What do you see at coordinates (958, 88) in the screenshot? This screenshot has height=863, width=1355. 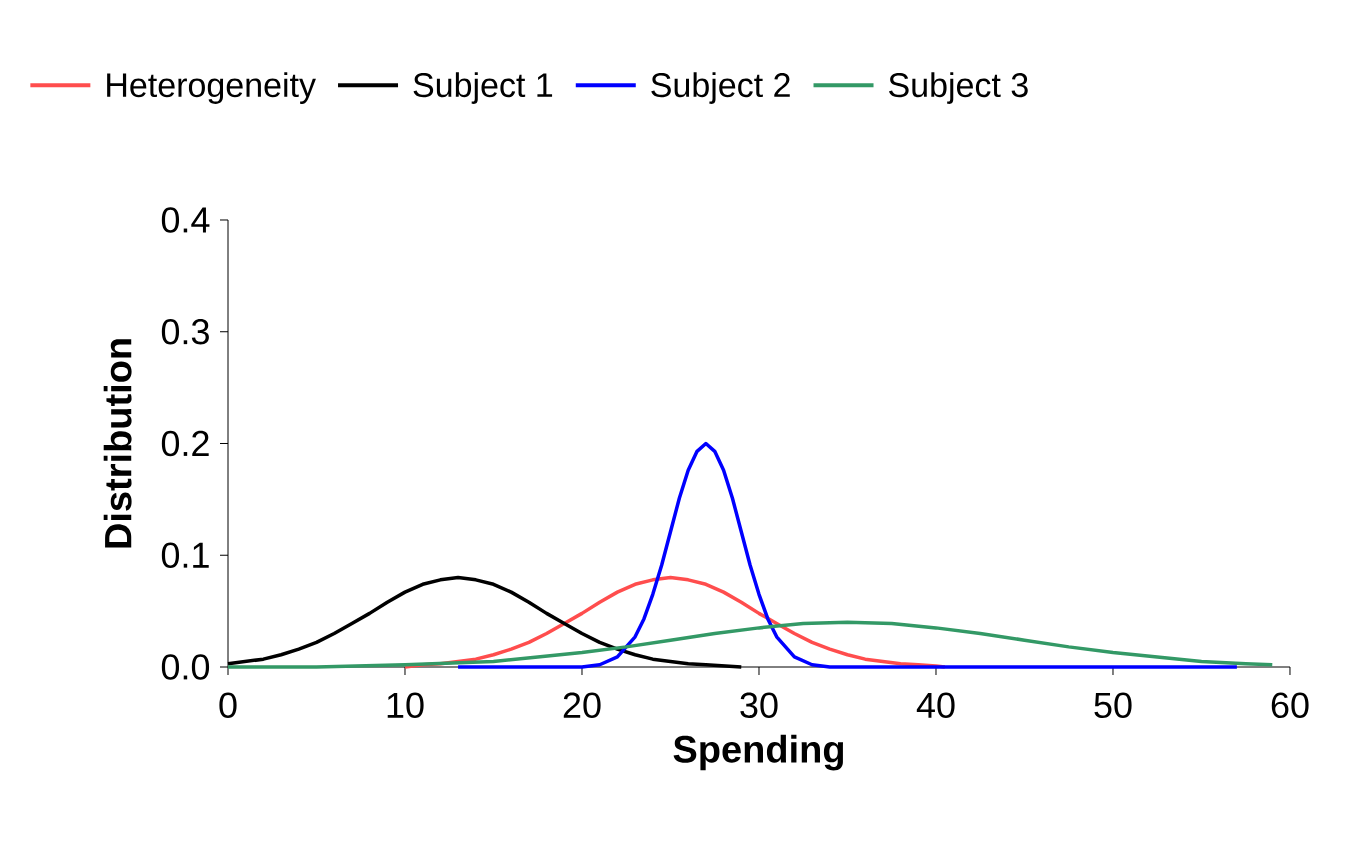 I see `legend-label: Subject 3` at bounding box center [958, 88].